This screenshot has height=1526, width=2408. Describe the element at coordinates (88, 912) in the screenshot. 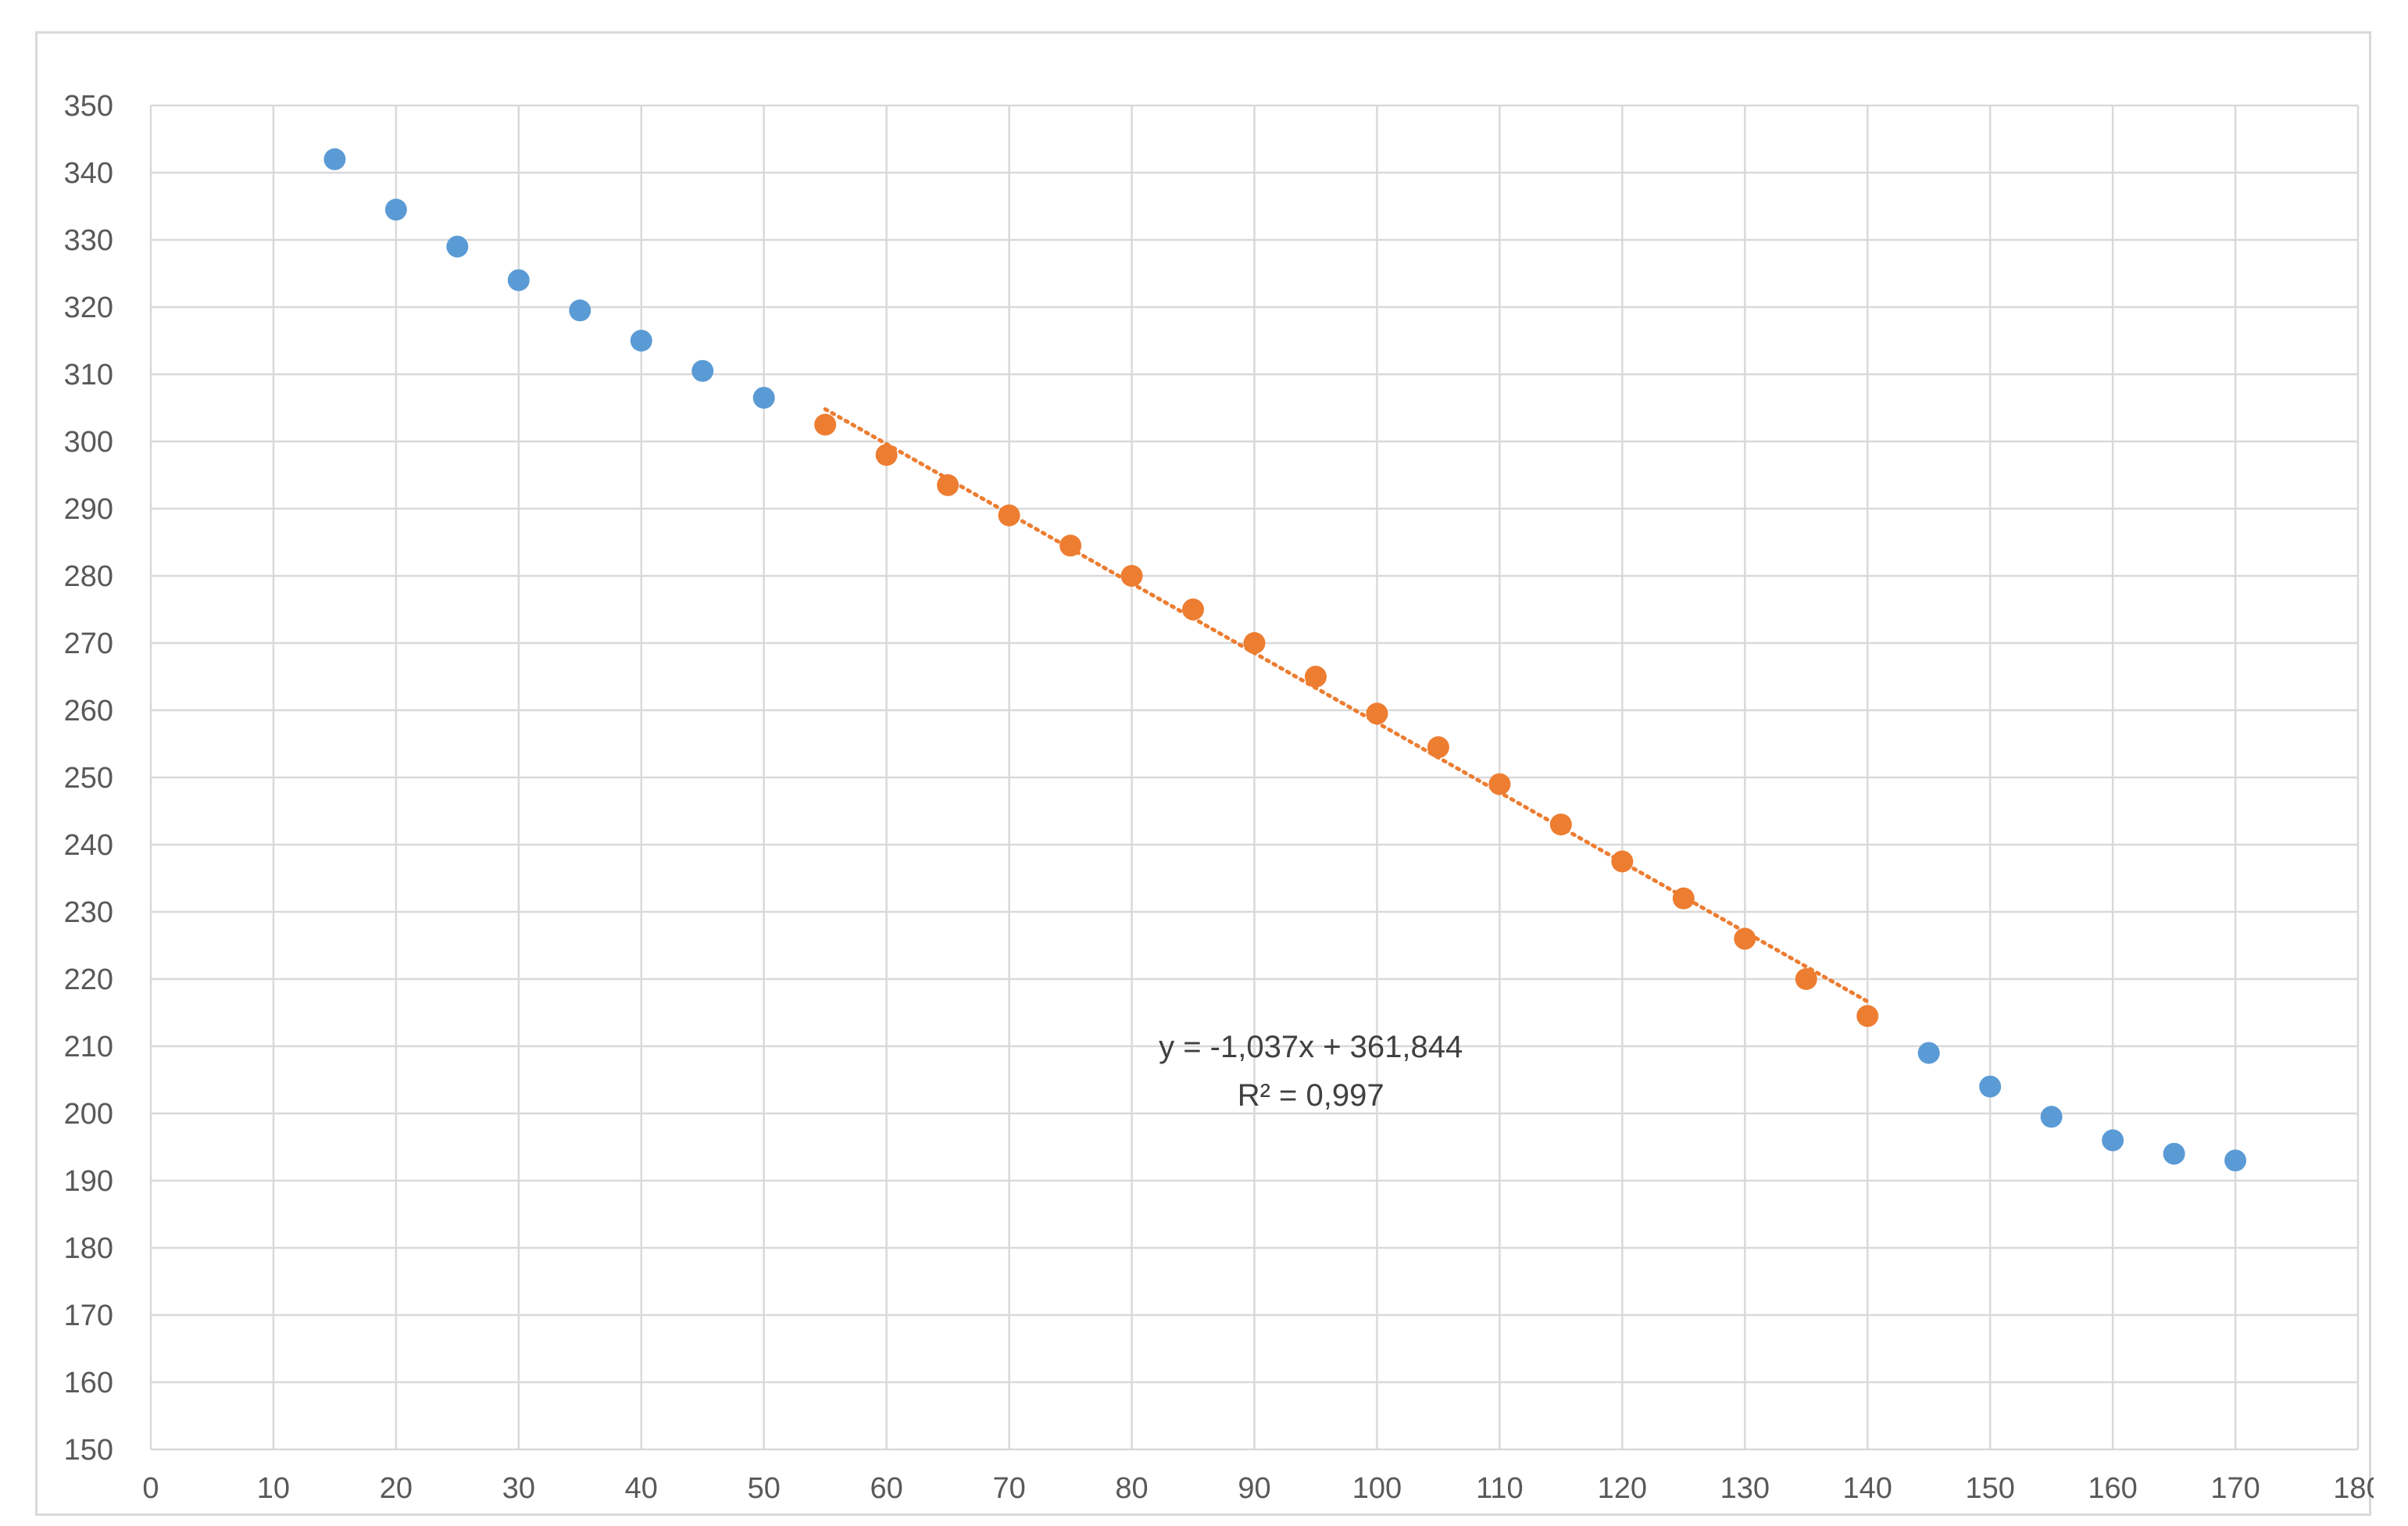

I see `y-tick-label: 230` at that location.